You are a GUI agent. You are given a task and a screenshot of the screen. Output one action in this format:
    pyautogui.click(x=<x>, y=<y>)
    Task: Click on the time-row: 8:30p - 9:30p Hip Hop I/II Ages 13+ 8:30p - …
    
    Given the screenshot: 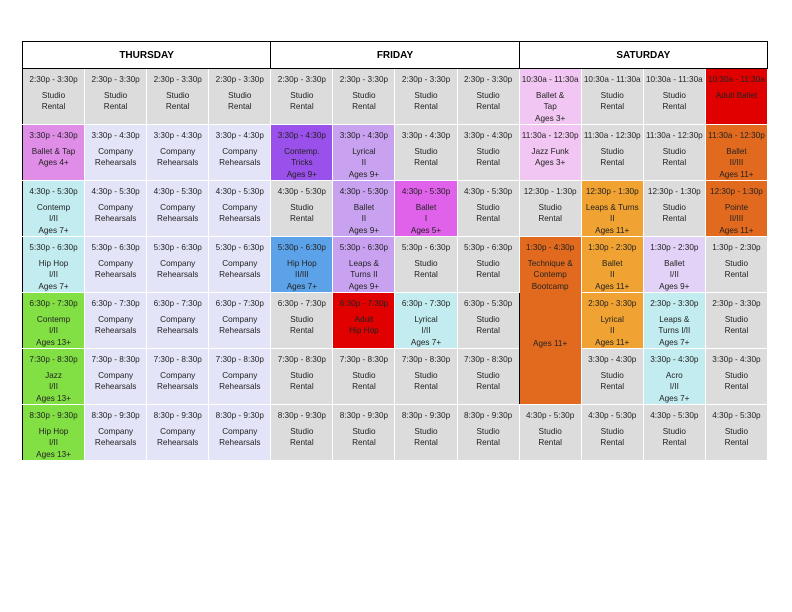 What is the action you would take?
    pyautogui.click(x=395, y=432)
    